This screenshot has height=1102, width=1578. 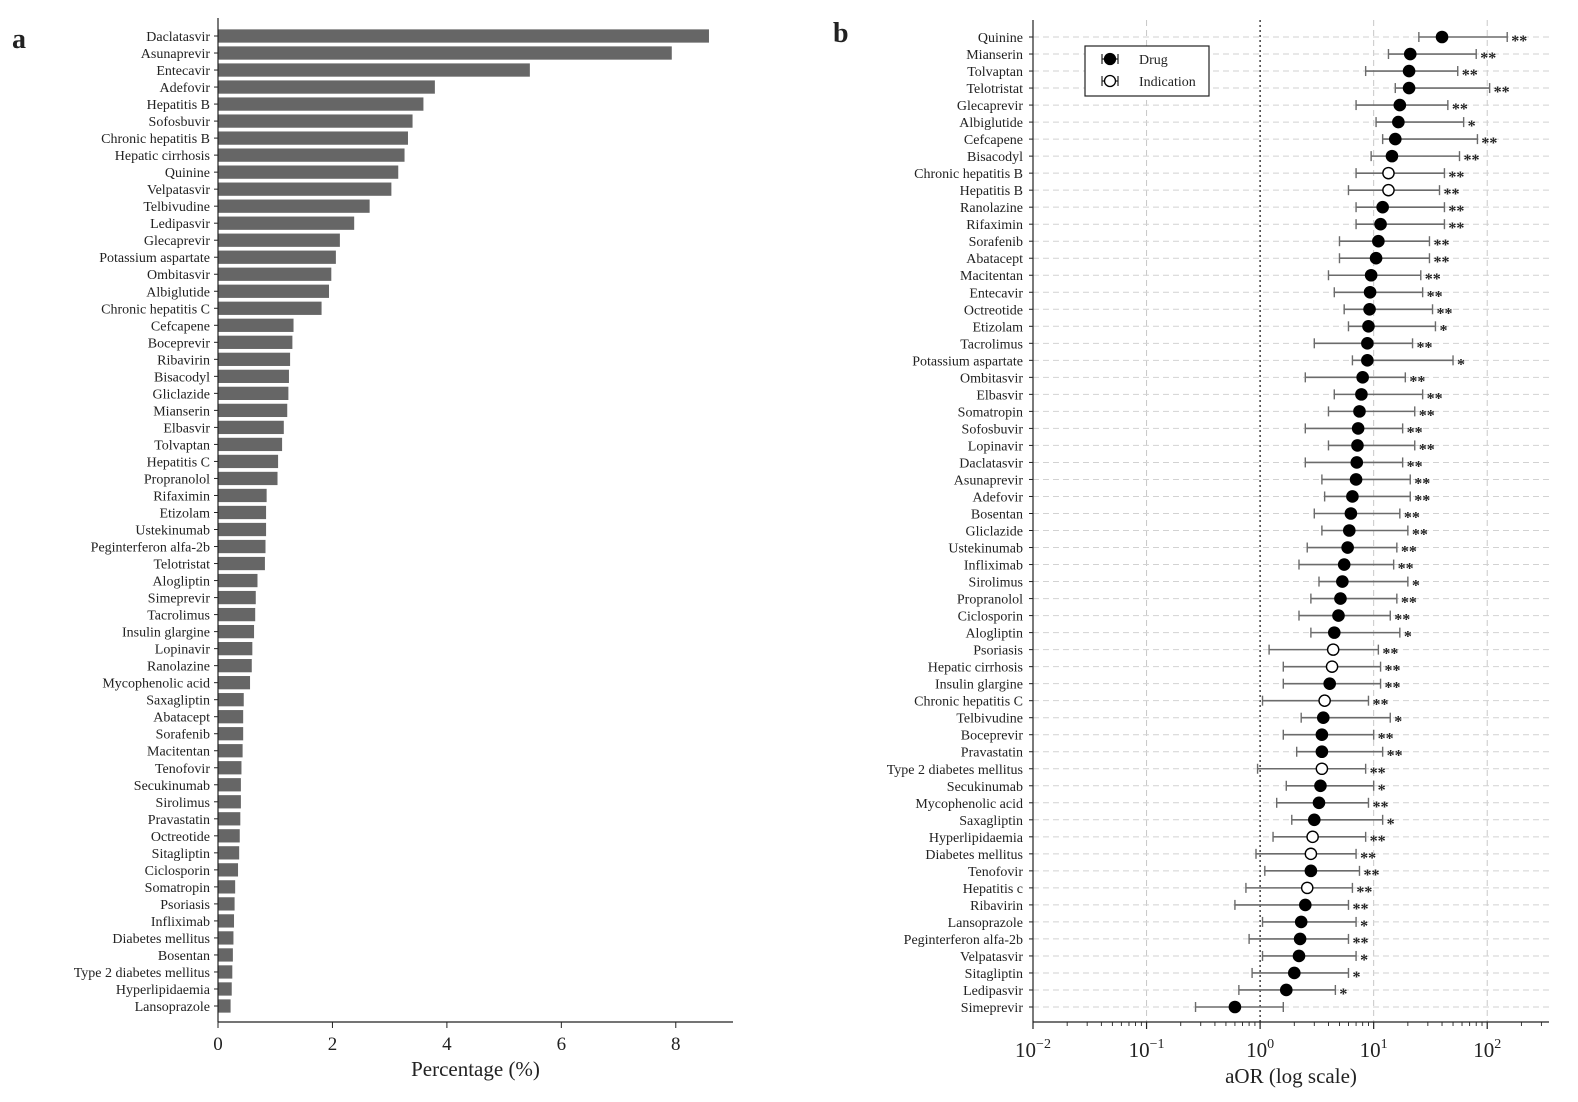 I want to click on category-label: Simeprevir, so click(x=179, y=599).